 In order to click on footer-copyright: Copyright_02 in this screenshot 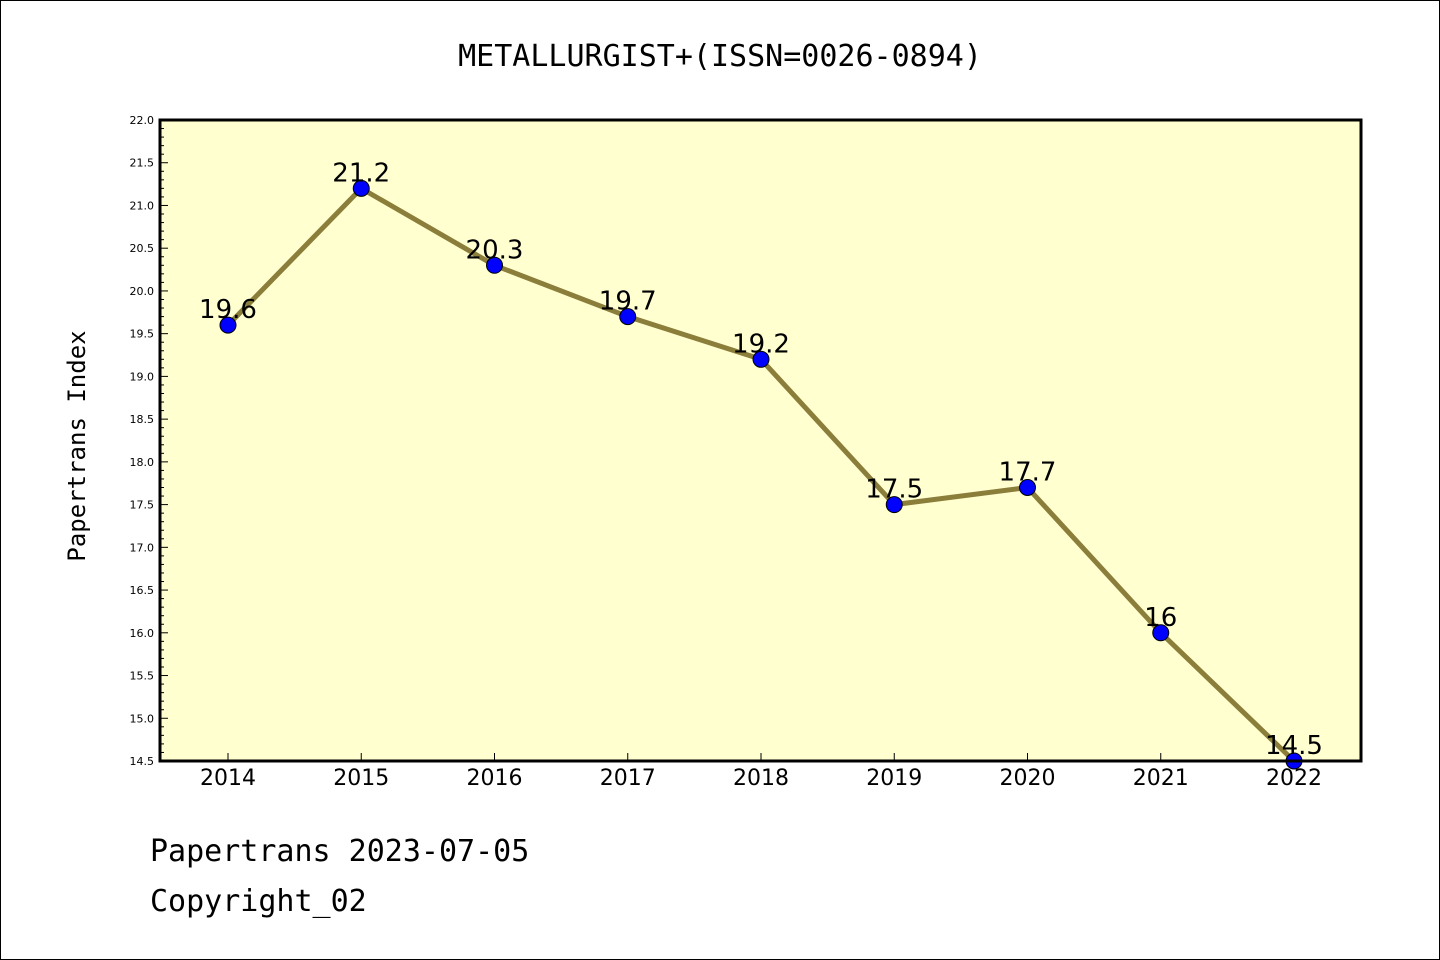, I will do `click(258, 901)`.